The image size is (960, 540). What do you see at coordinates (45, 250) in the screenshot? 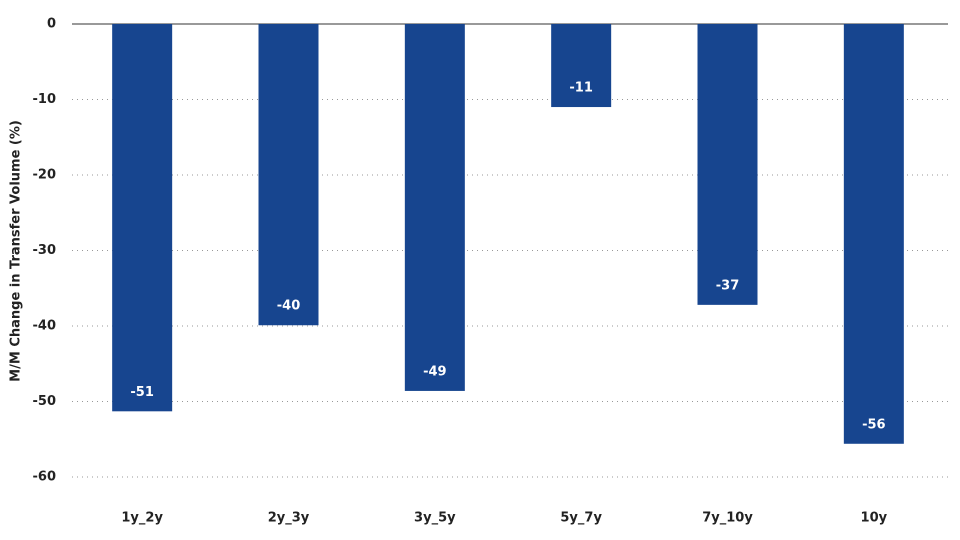
I see `y-tick-label: -30` at bounding box center [45, 250].